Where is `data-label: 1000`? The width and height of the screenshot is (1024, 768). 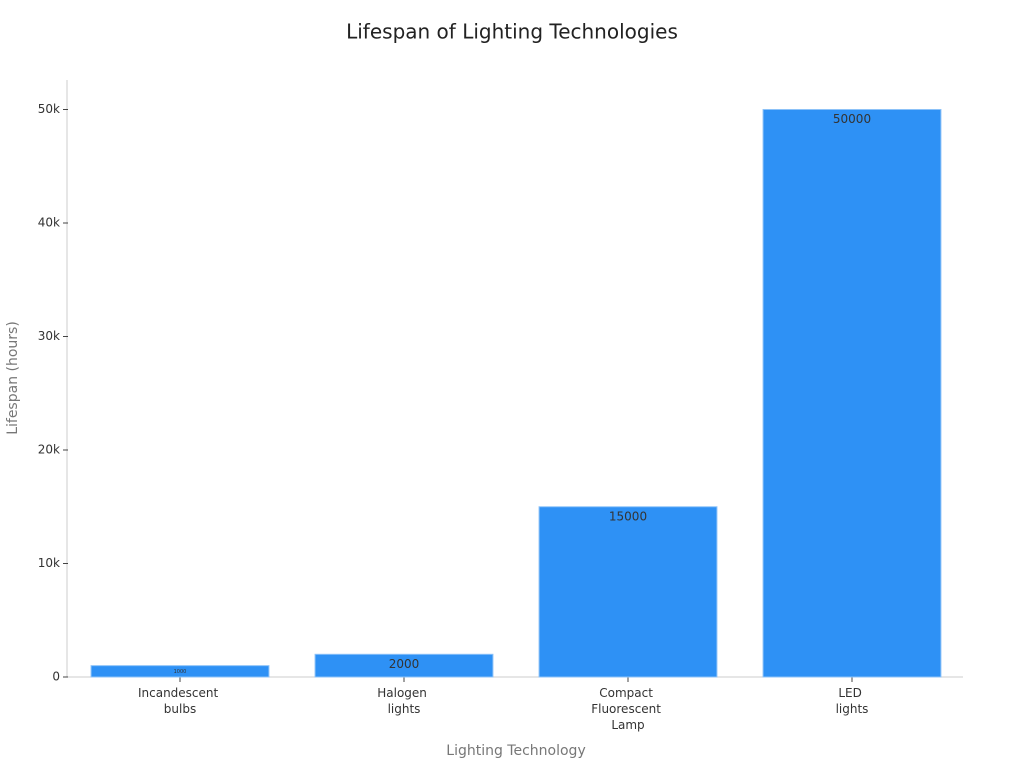
data-label: 1000 is located at coordinates (180, 672).